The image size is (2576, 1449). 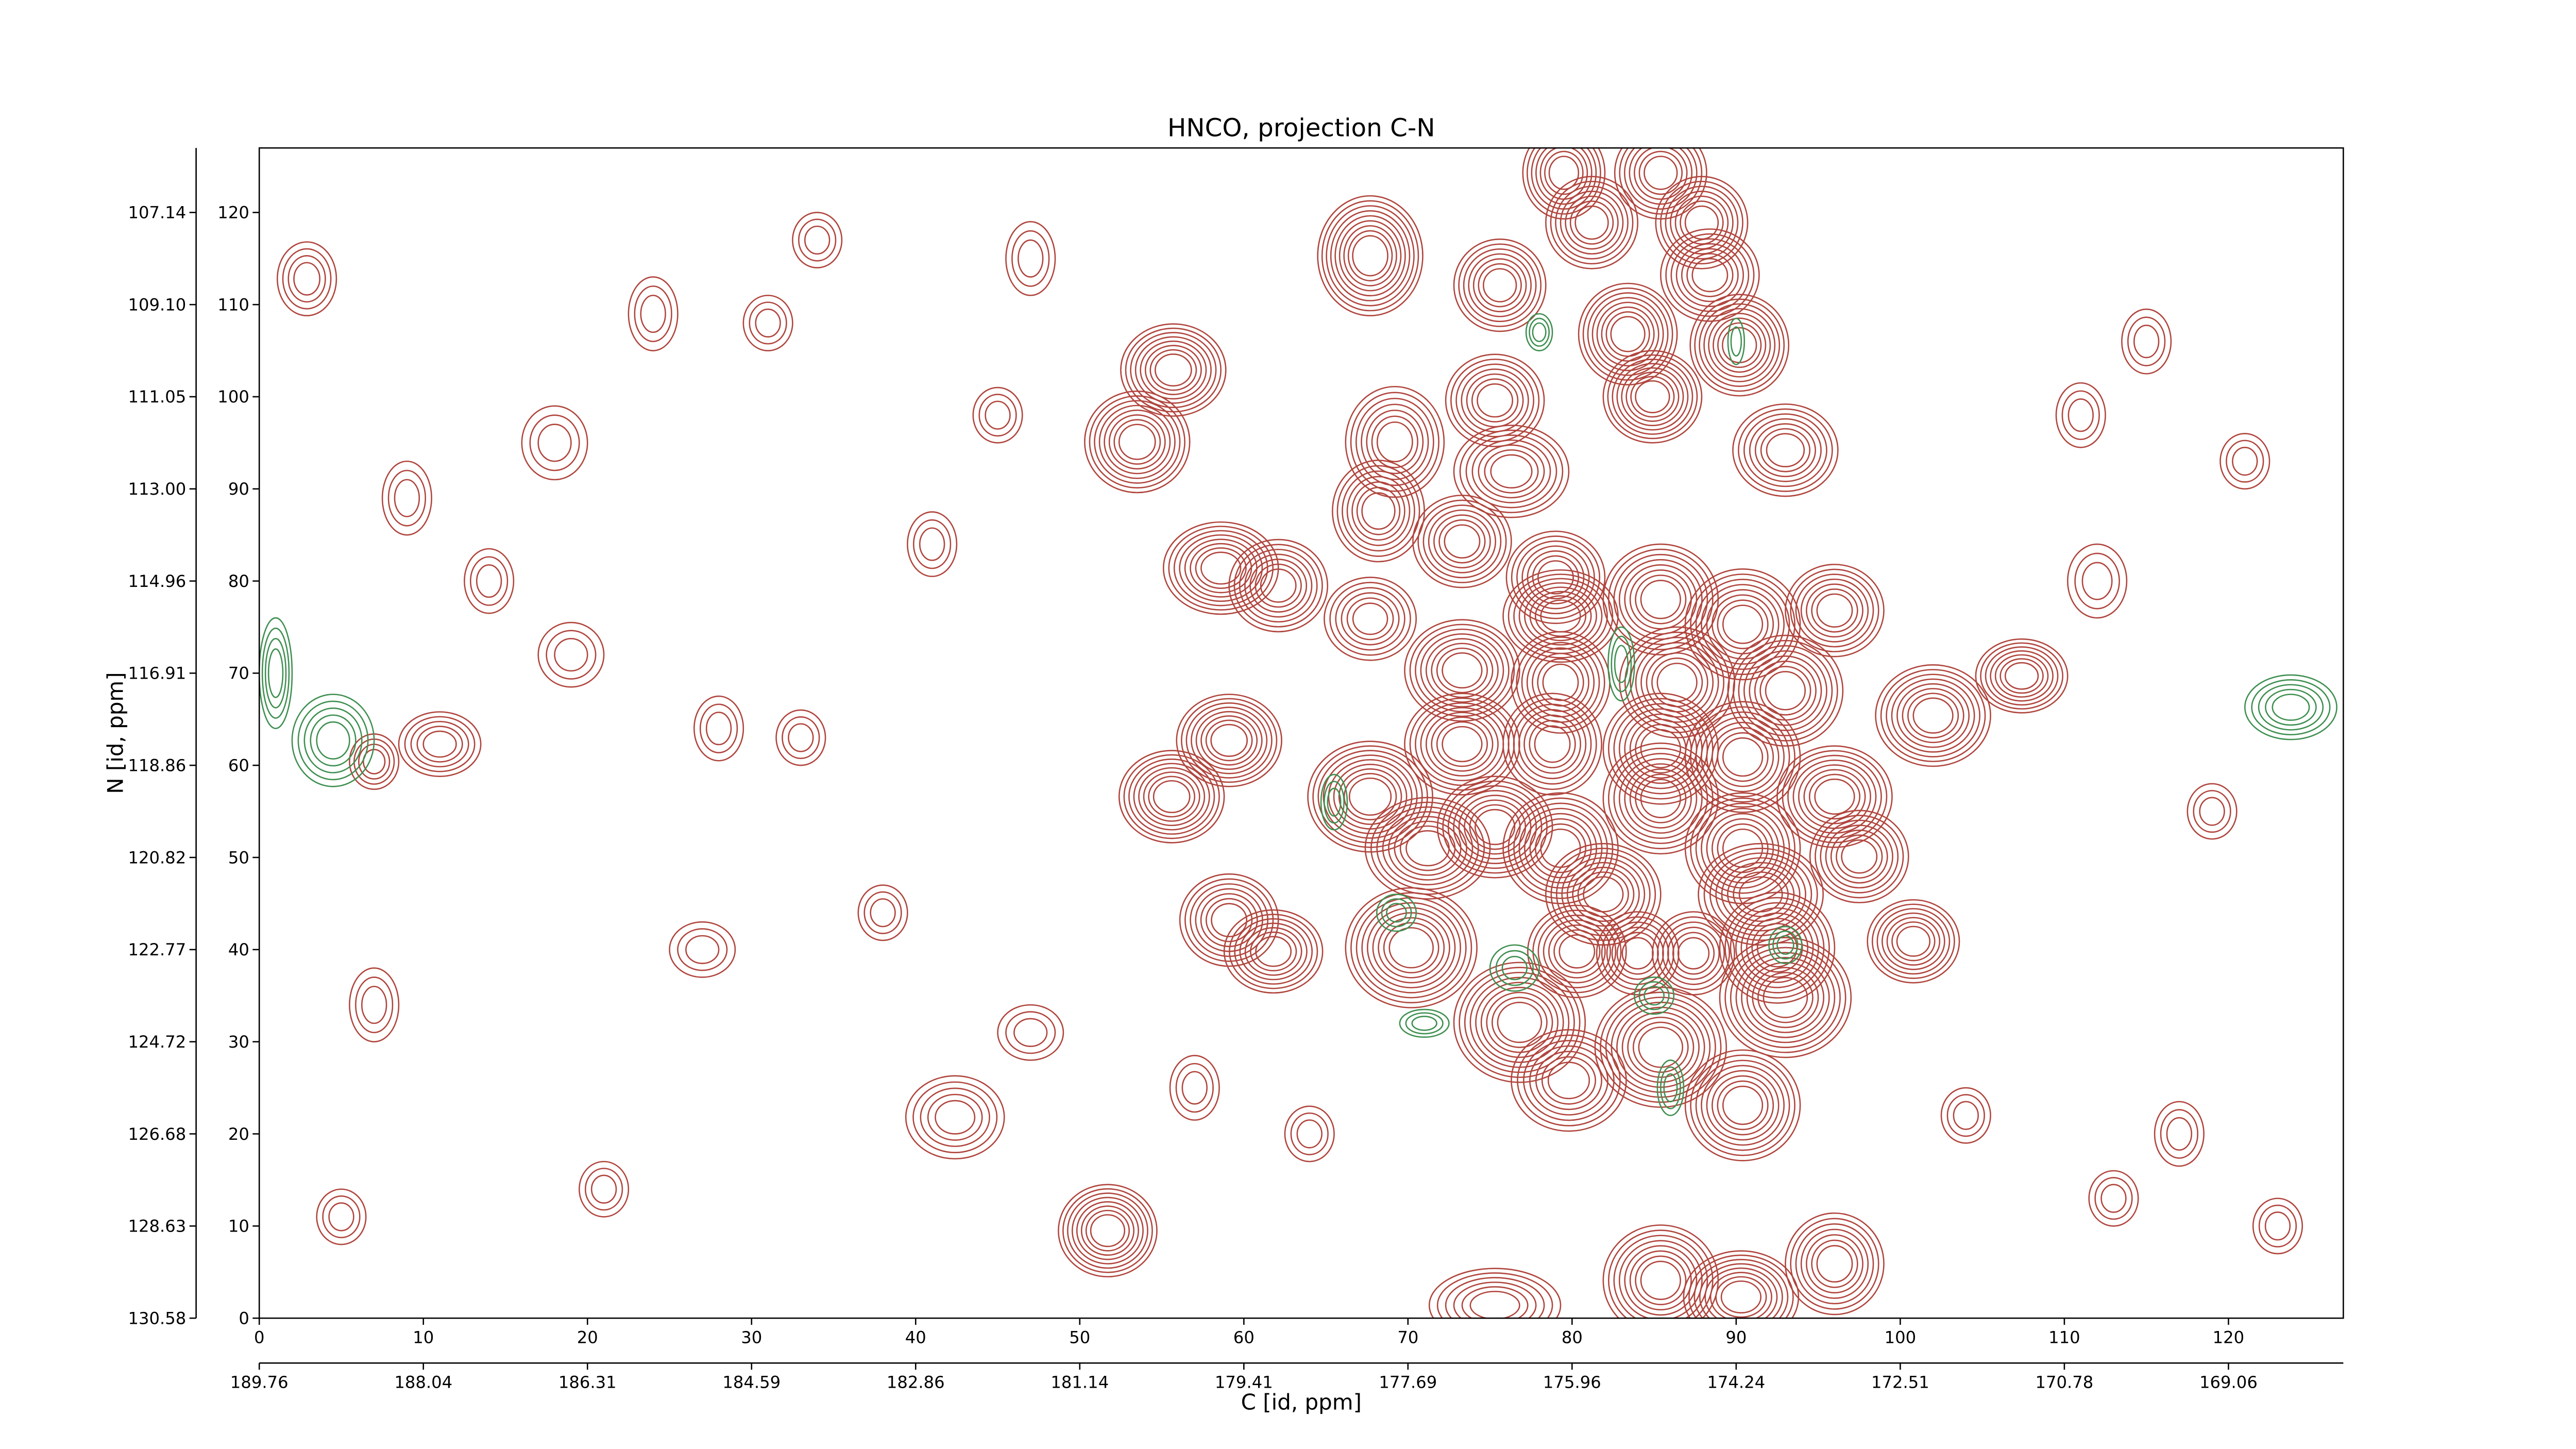 I want to click on y-axis-label: N [id, ppm], so click(x=115, y=733).